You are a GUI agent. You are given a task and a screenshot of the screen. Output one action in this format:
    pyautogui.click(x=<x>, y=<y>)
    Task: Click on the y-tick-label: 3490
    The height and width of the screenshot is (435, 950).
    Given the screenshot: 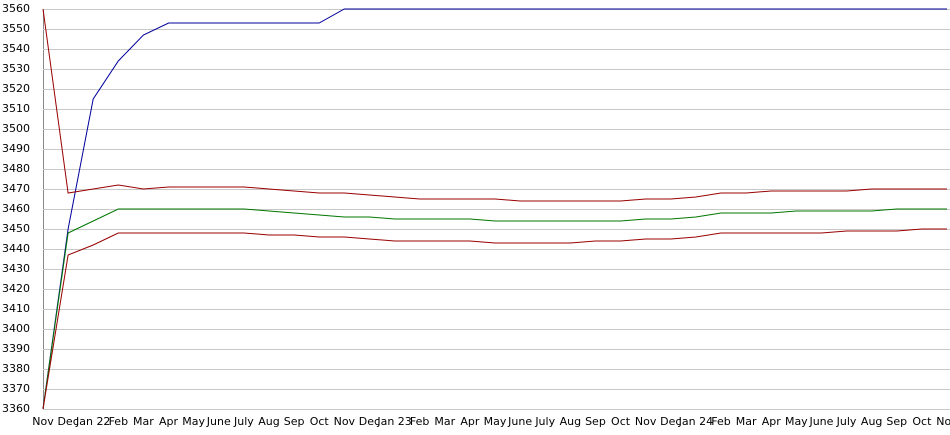 What is the action you would take?
    pyautogui.click(x=16, y=148)
    